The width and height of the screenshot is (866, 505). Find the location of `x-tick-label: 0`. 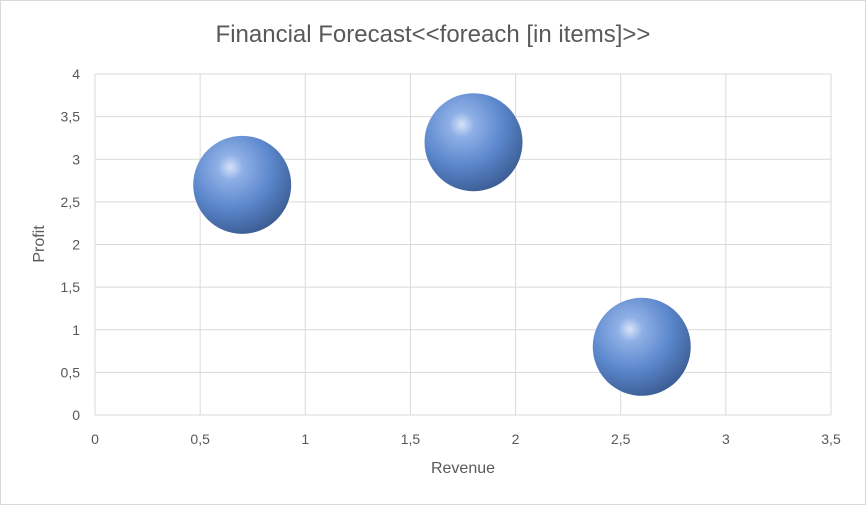

x-tick-label: 0 is located at coordinates (95, 439).